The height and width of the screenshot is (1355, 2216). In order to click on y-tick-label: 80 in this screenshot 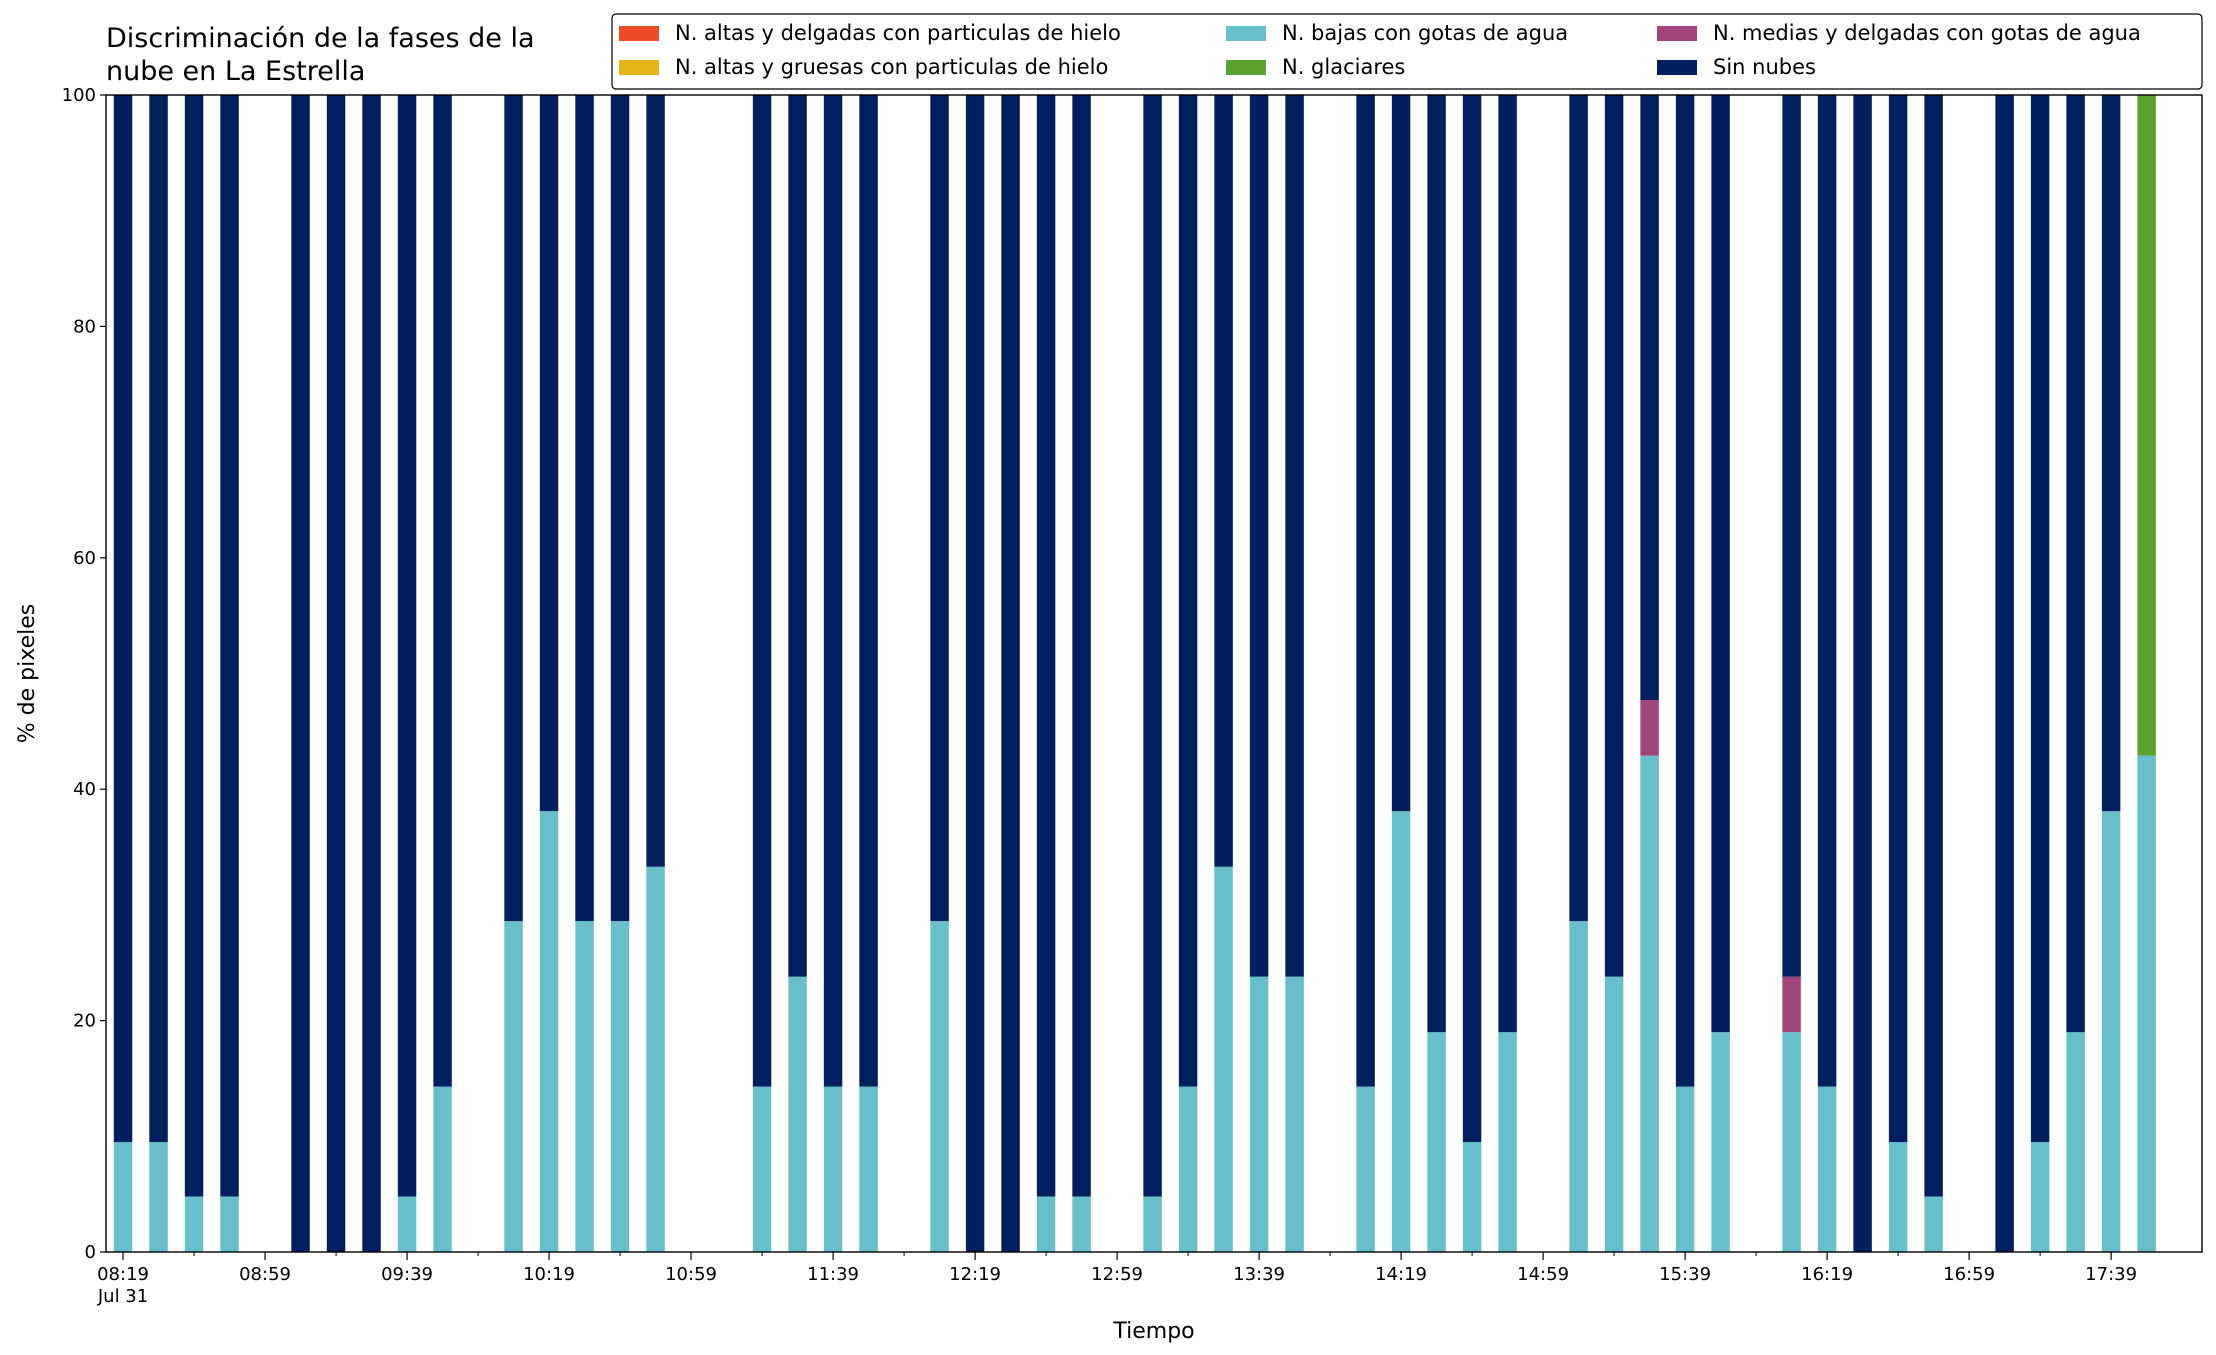, I will do `click(84, 326)`.